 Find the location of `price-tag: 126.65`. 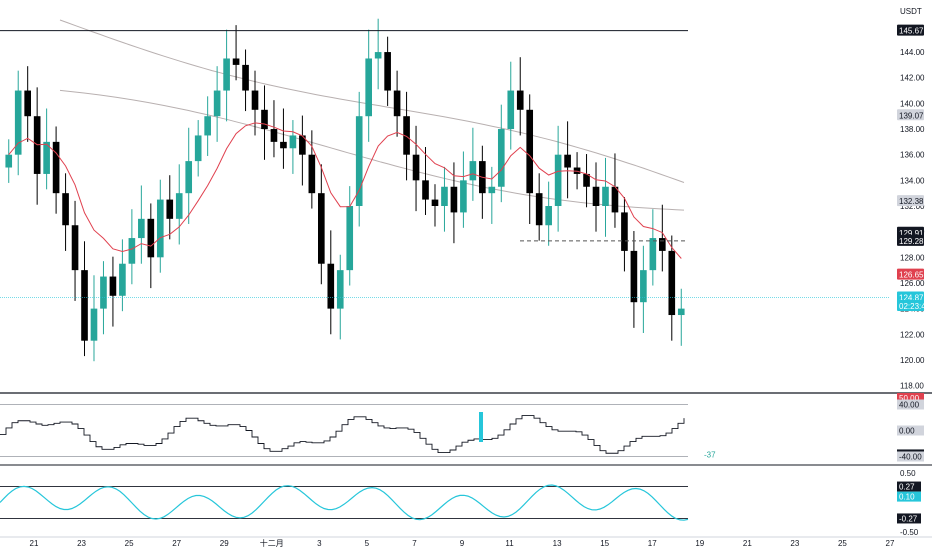

price-tag: 126.65 is located at coordinates (910, 274).